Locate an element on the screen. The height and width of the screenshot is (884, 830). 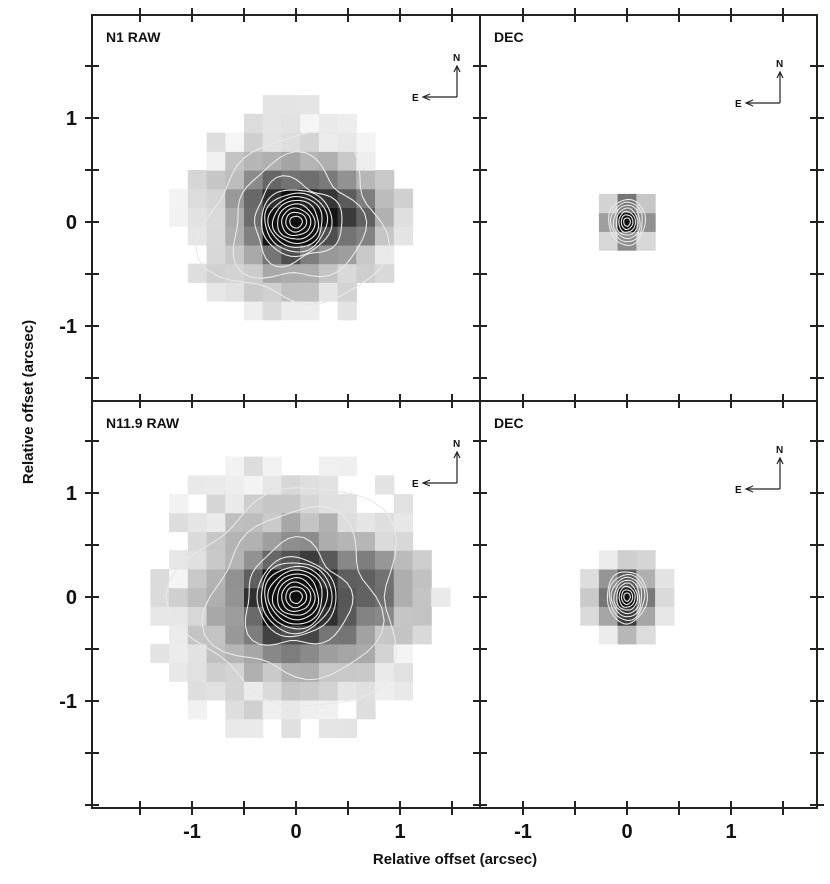
compass-north-head is located at coordinates (780, 74).